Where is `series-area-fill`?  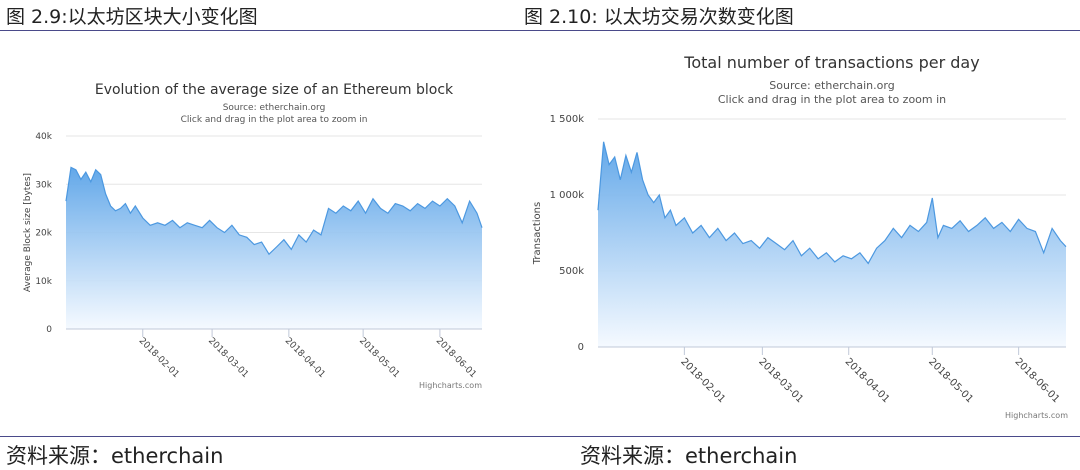
series-area-fill is located at coordinates (274, 248).